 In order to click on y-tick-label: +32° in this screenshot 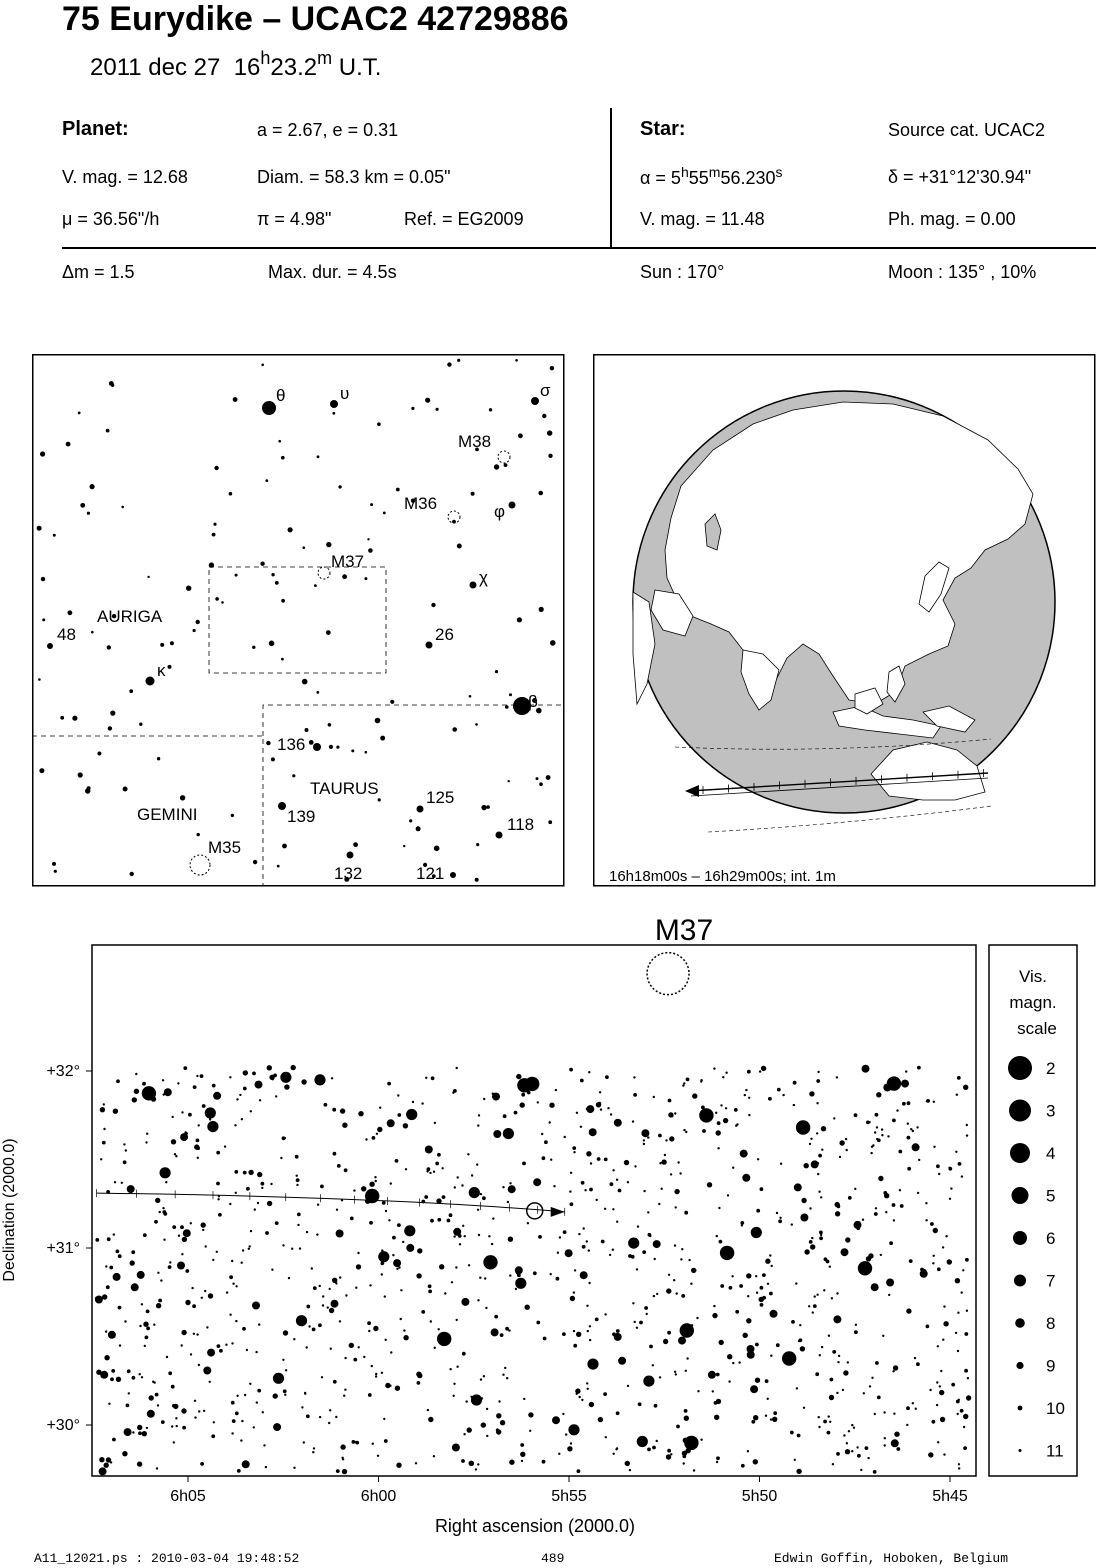, I will do `click(63, 1071)`.